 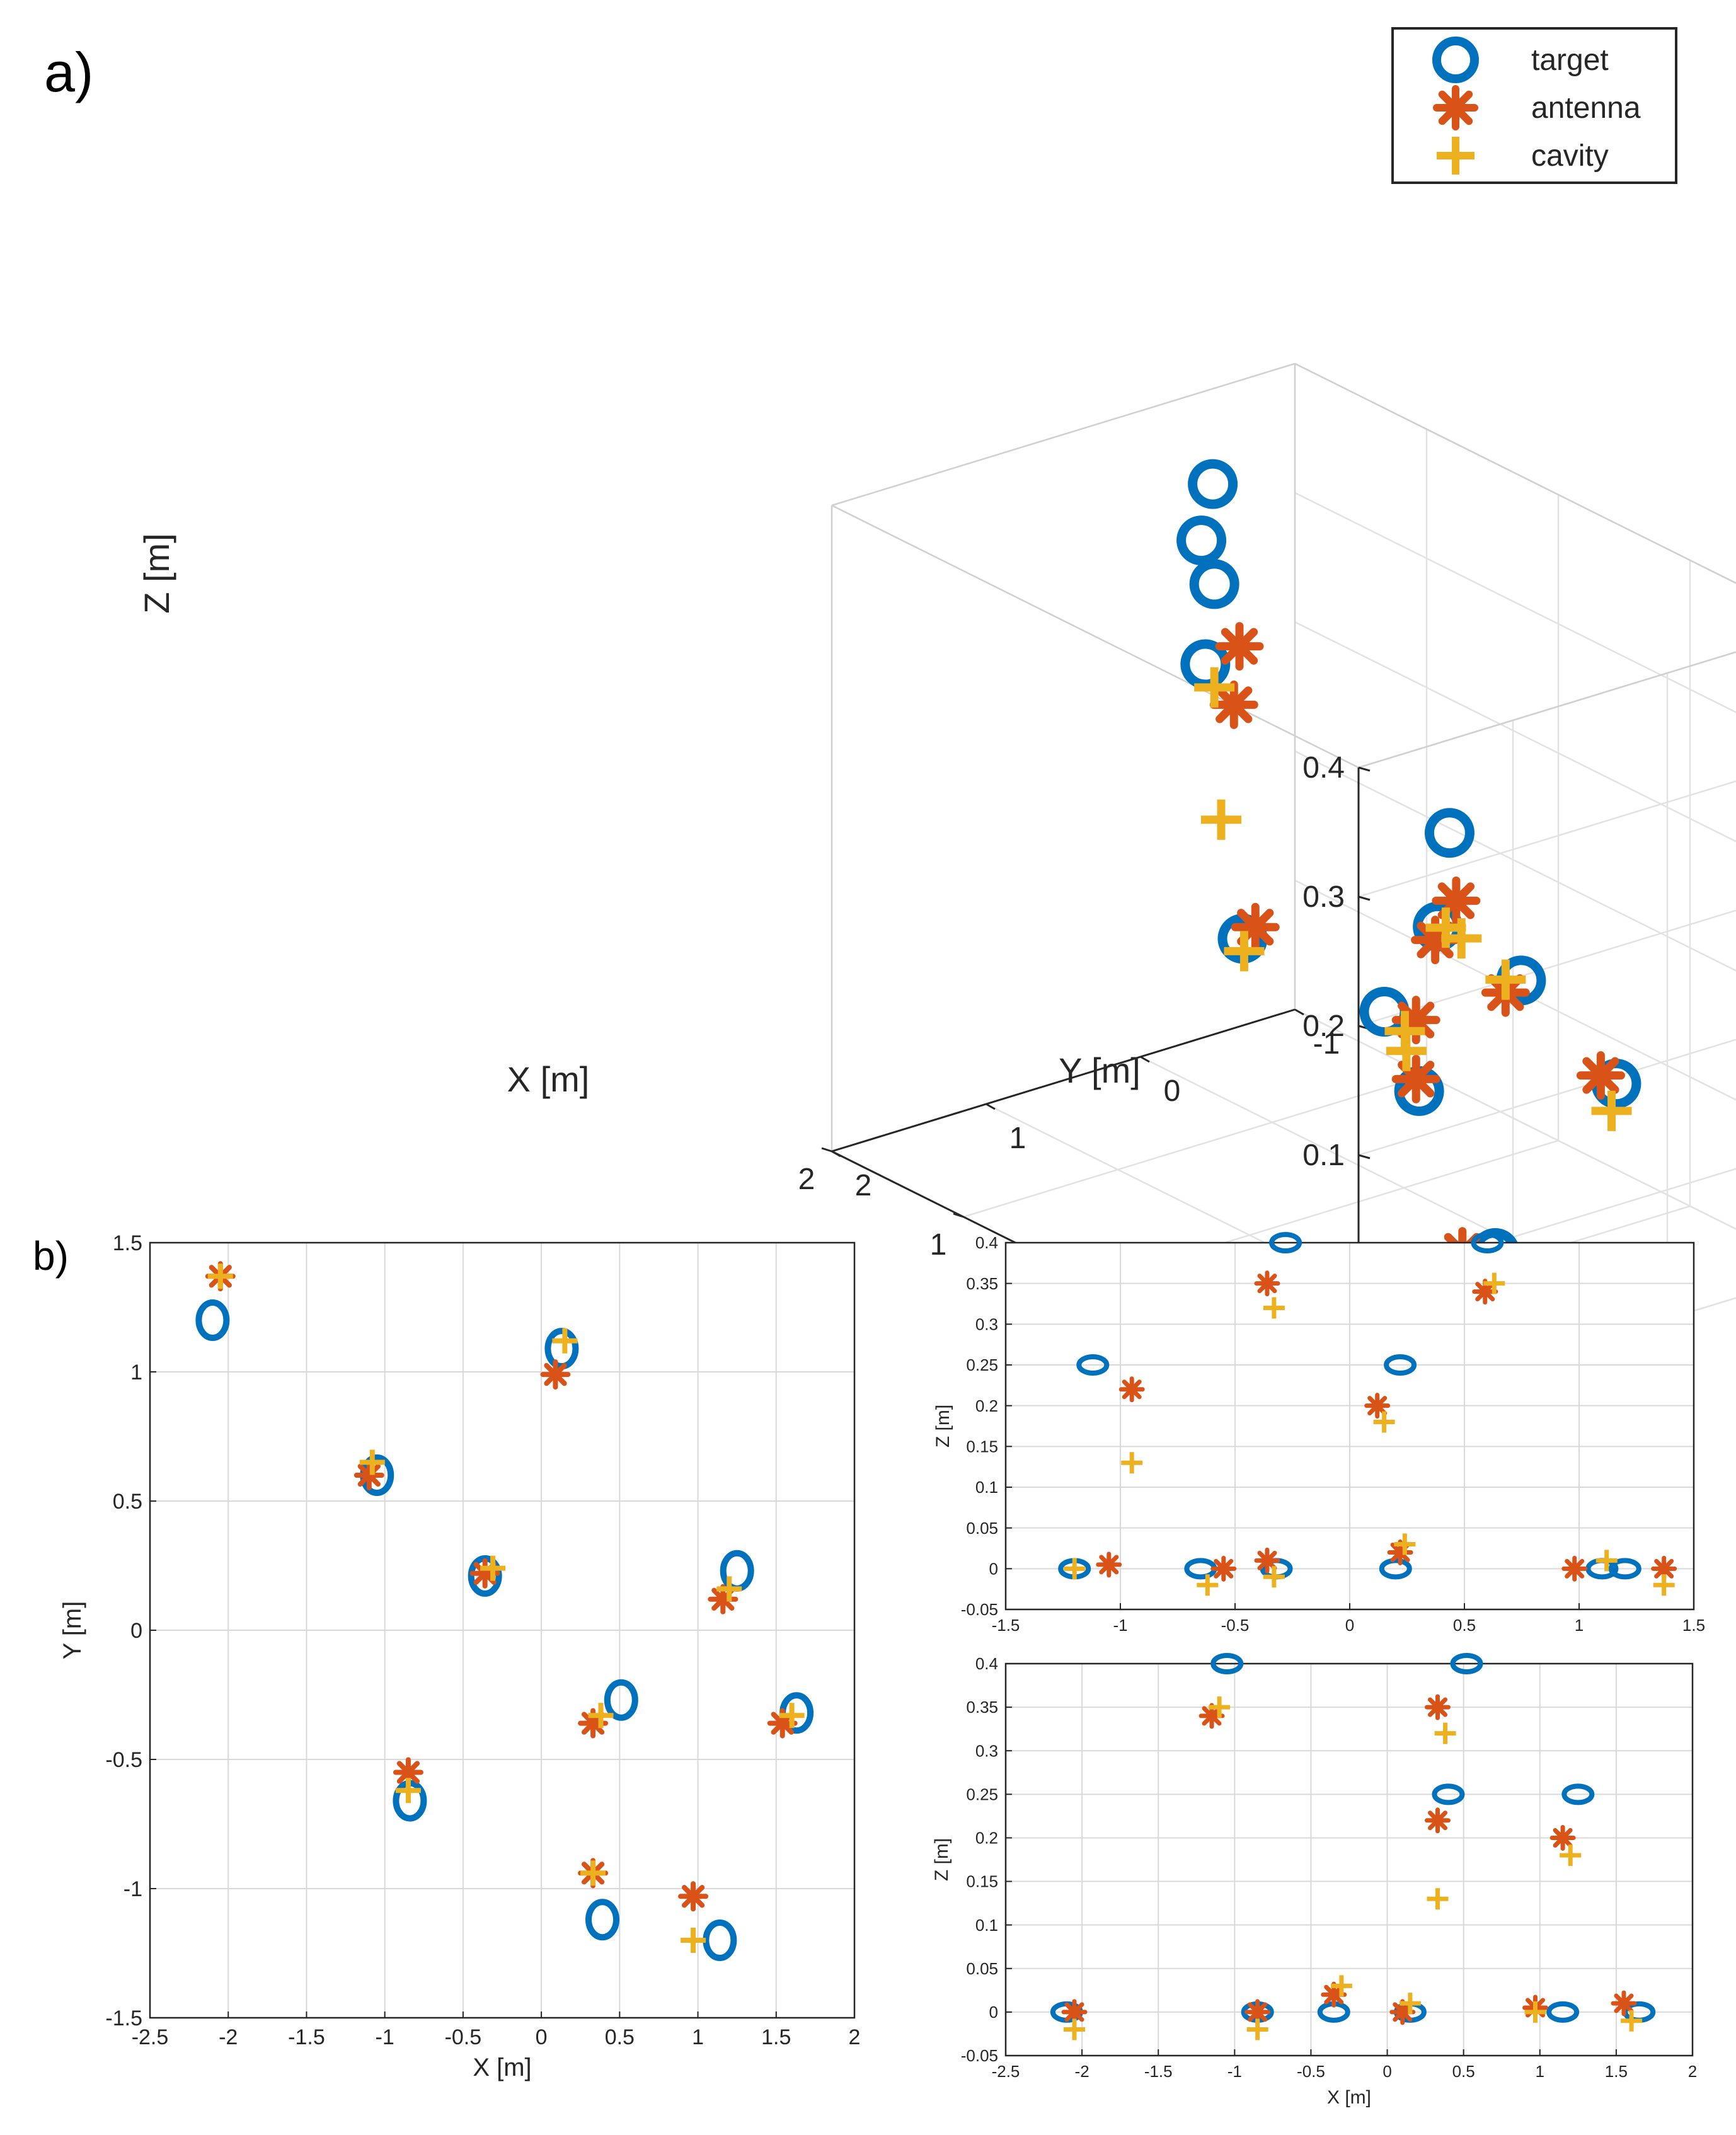 What do you see at coordinates (1323, 897) in the screenshot?
I see `z-tick-label: 0.3` at bounding box center [1323, 897].